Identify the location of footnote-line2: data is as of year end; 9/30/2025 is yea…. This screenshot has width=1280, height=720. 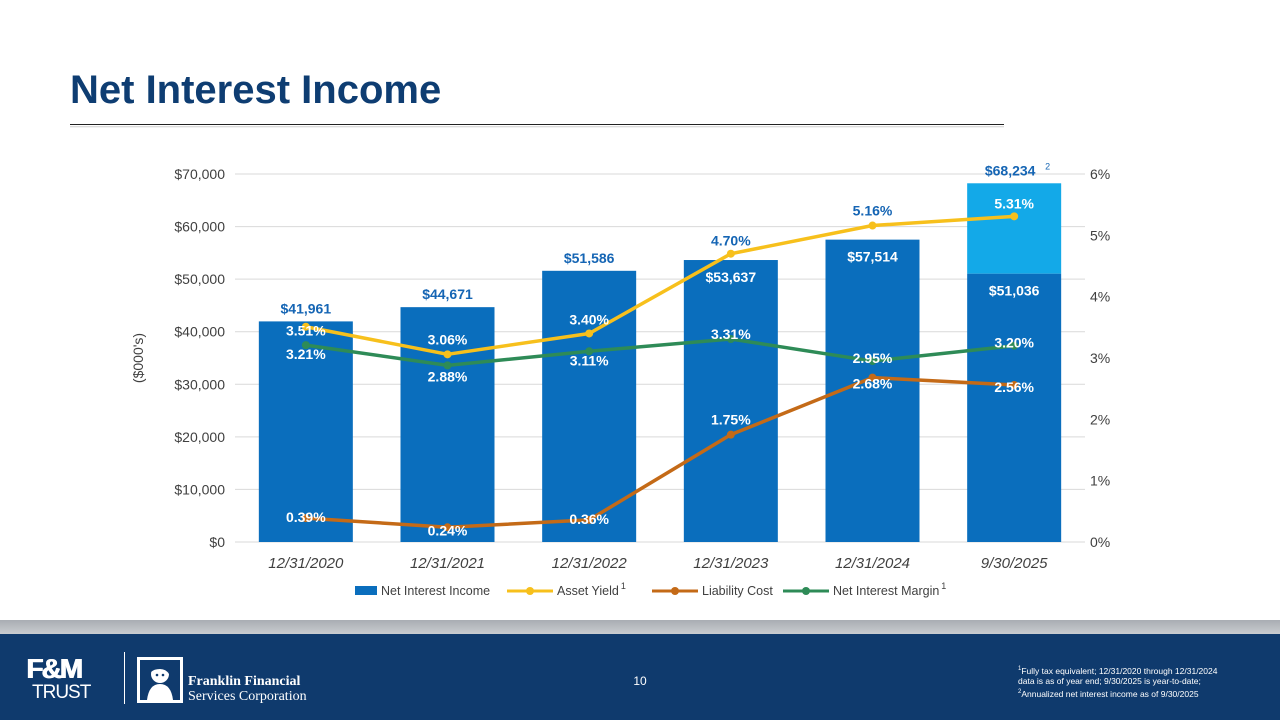
(1109, 681).